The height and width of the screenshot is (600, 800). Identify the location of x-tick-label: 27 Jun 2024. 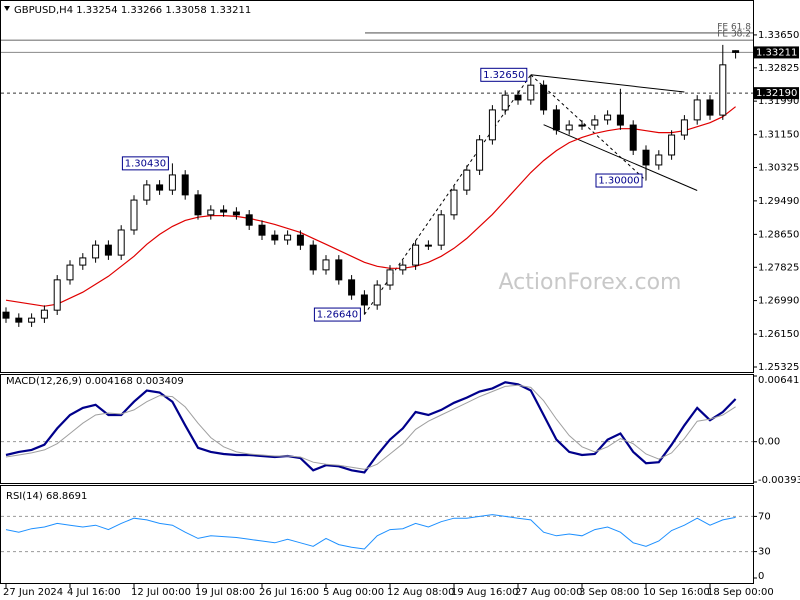
(33, 592).